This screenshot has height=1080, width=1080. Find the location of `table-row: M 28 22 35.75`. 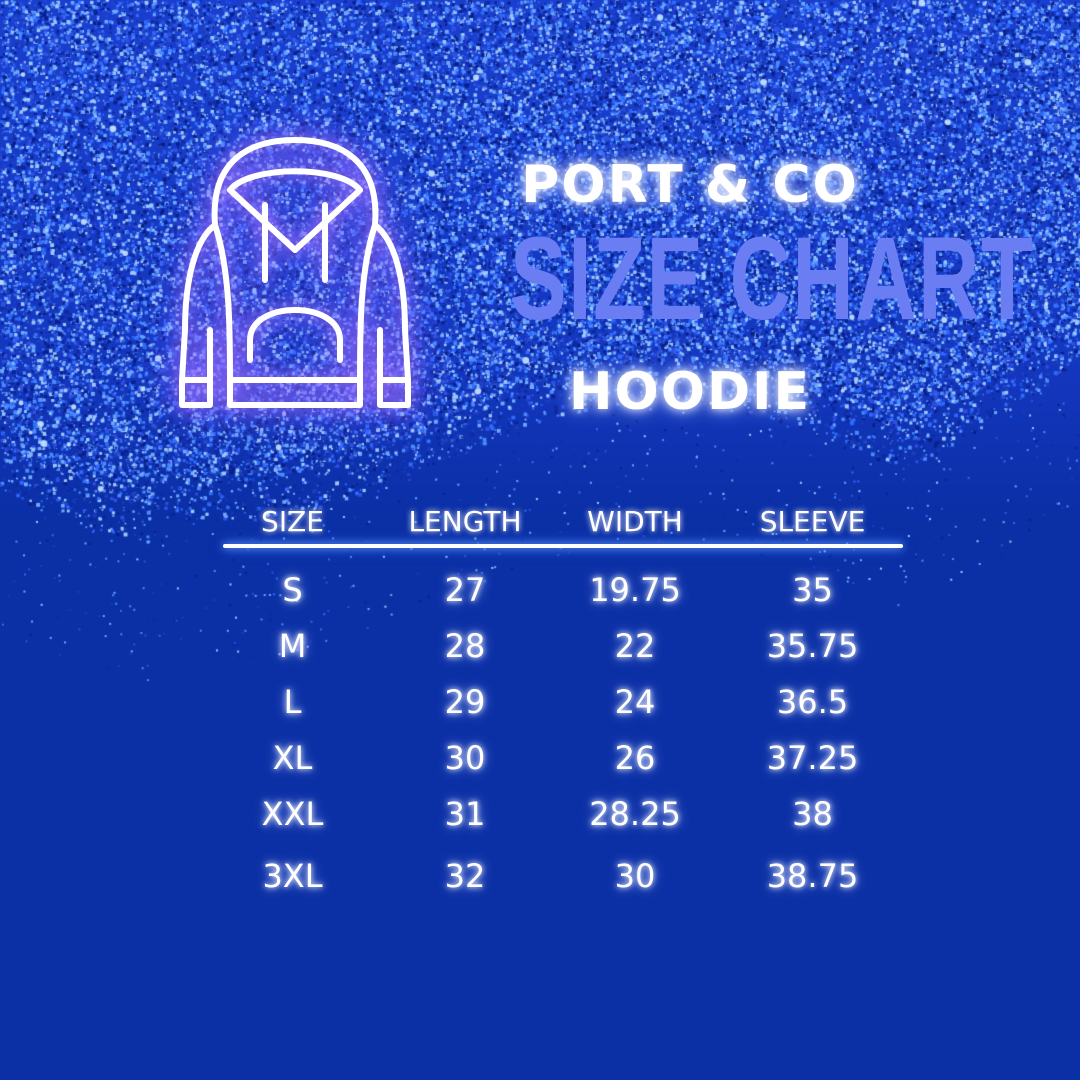

table-row: M 28 22 35.75 is located at coordinates (555, 646).